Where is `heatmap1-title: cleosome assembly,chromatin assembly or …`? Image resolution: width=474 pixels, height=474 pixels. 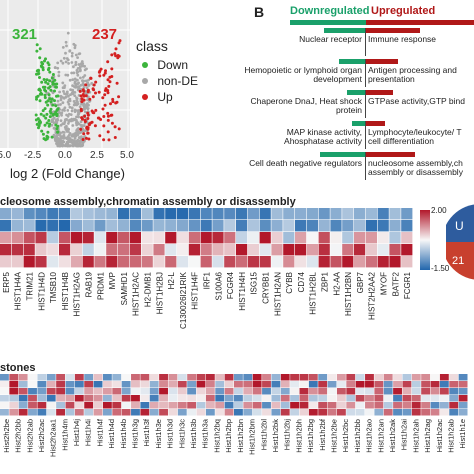 heatmap1-title: cleosome assembly,chromatin assembly or … is located at coordinates (148, 202).